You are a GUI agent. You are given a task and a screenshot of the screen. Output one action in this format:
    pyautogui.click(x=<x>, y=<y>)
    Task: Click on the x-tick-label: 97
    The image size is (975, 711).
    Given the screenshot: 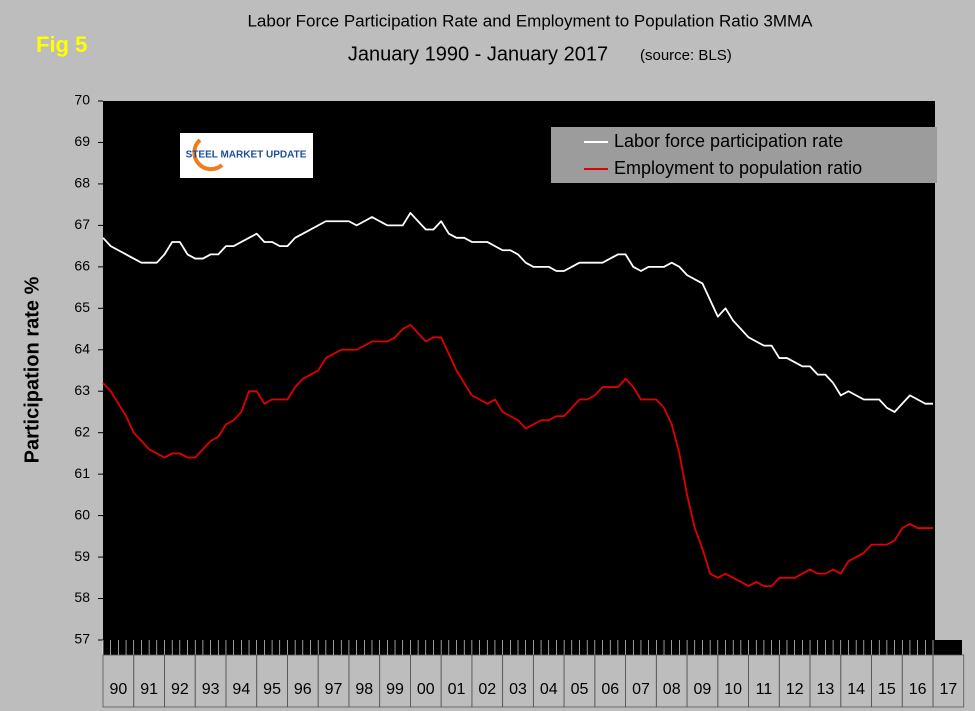 What is the action you would take?
    pyautogui.click(x=334, y=689)
    